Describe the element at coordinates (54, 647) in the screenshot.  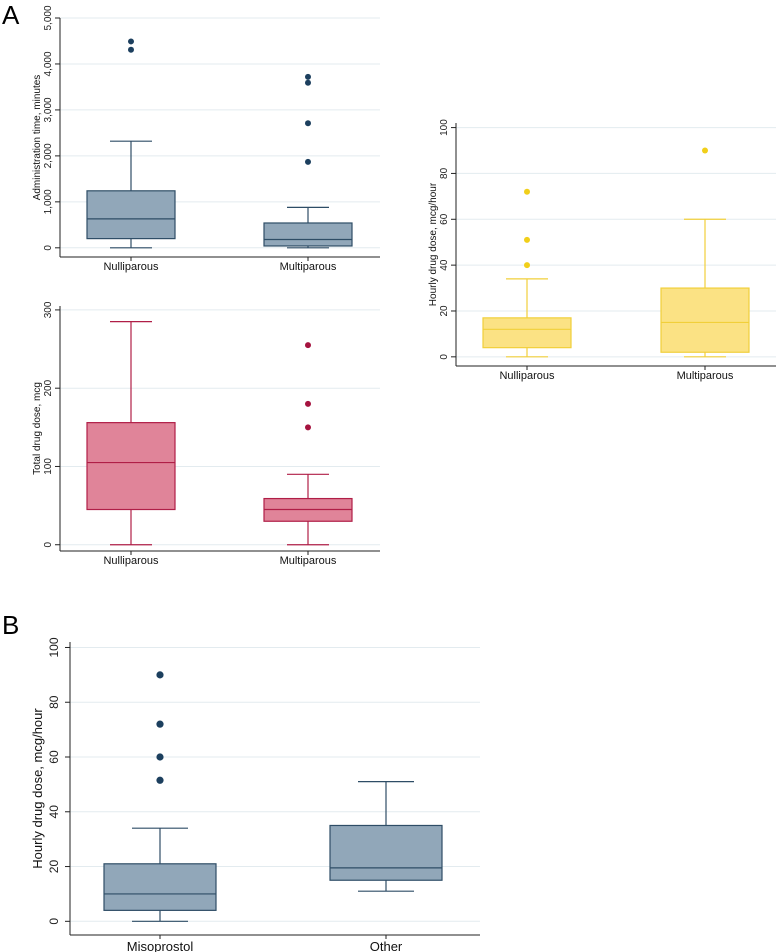
I see `hourly_dose_drug-y-tick-label: 100` at that location.